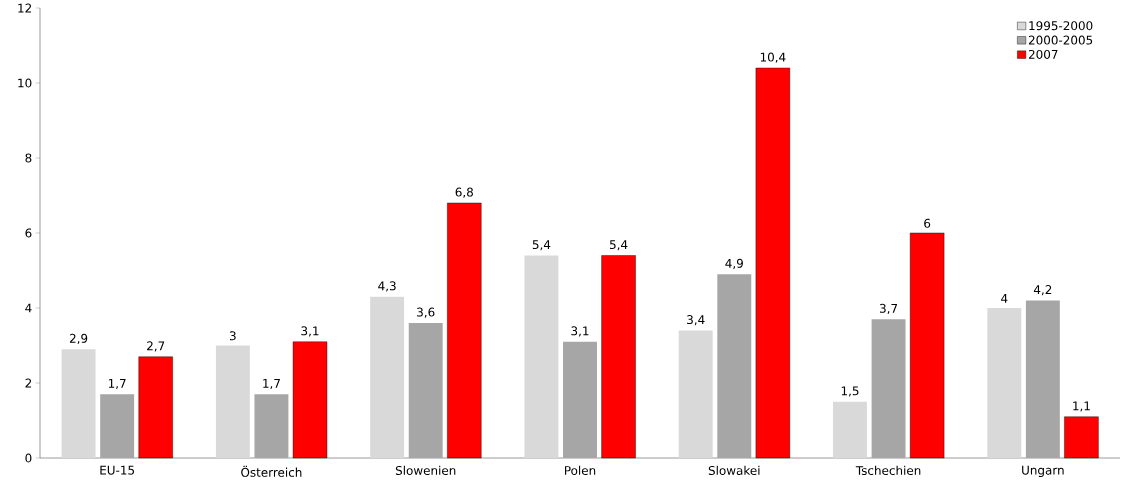 This screenshot has height=492, width=1130. I want to click on data-label: 4,9, so click(734, 264).